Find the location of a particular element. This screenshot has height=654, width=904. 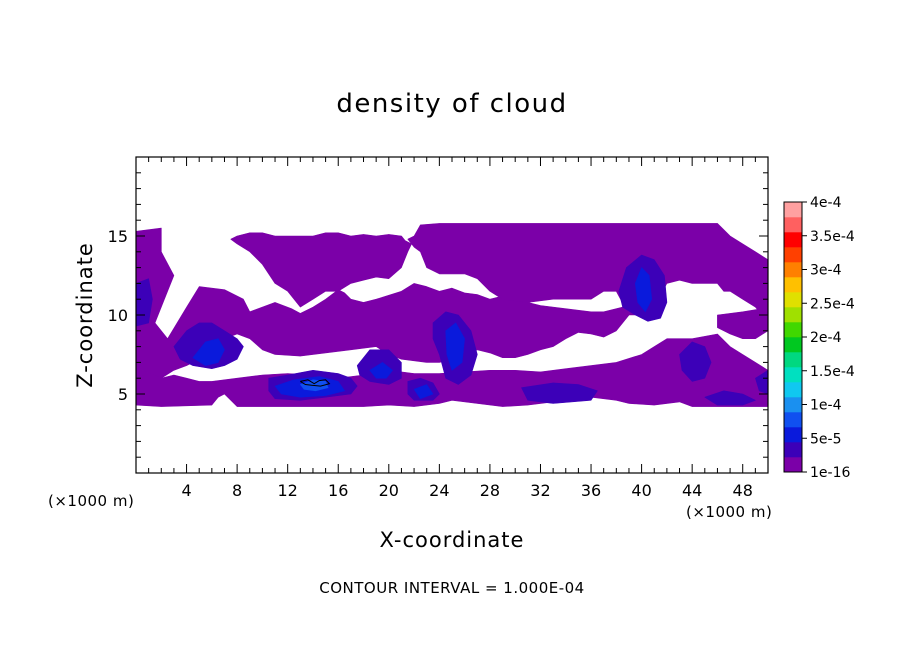

x-tick-label: 28 is located at coordinates (490, 490).